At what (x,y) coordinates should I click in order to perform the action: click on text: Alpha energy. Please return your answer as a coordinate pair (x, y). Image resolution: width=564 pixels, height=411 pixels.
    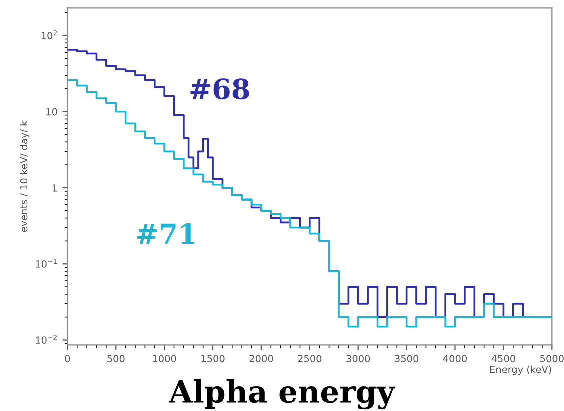
    Looking at the image, I should click on (282, 395).